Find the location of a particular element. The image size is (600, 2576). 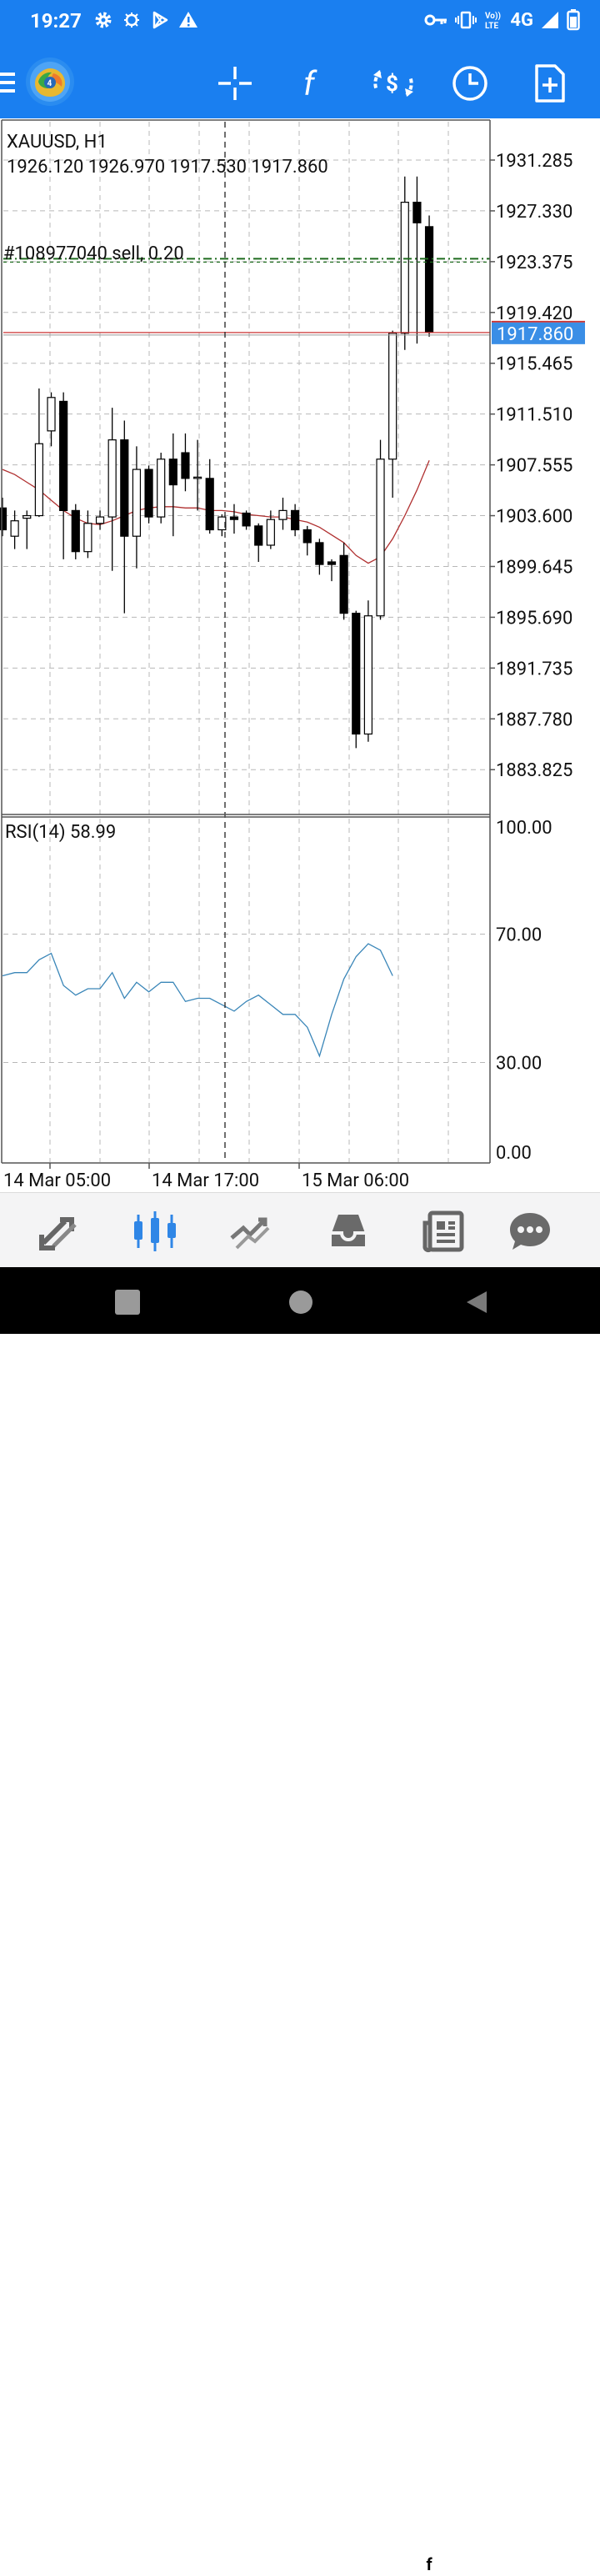

chat-icon is located at coordinates (530, 1231).